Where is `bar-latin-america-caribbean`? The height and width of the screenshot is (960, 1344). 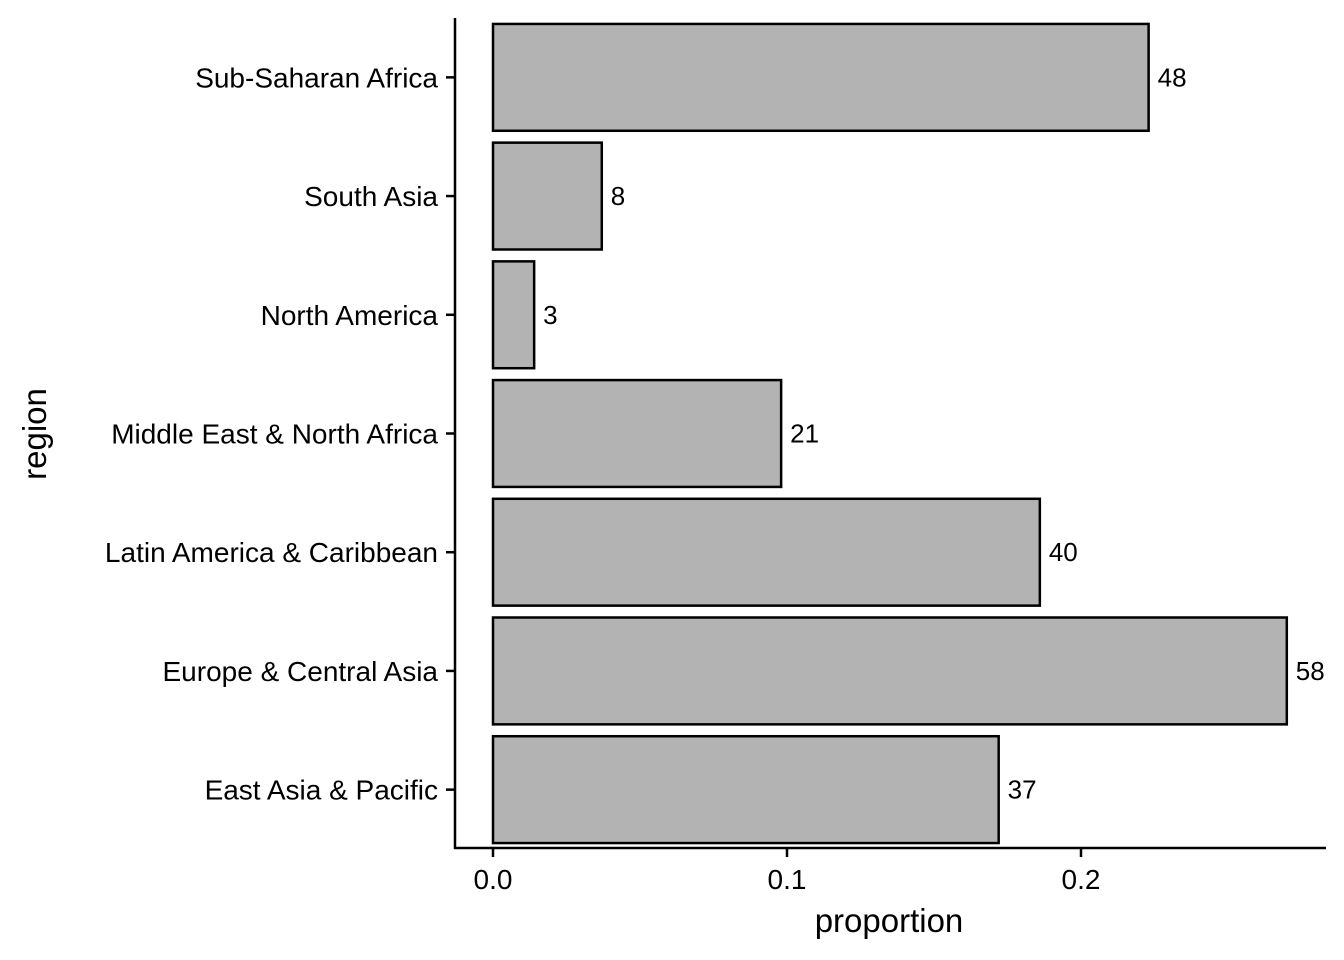
bar-latin-america-caribbean is located at coordinates (766, 552).